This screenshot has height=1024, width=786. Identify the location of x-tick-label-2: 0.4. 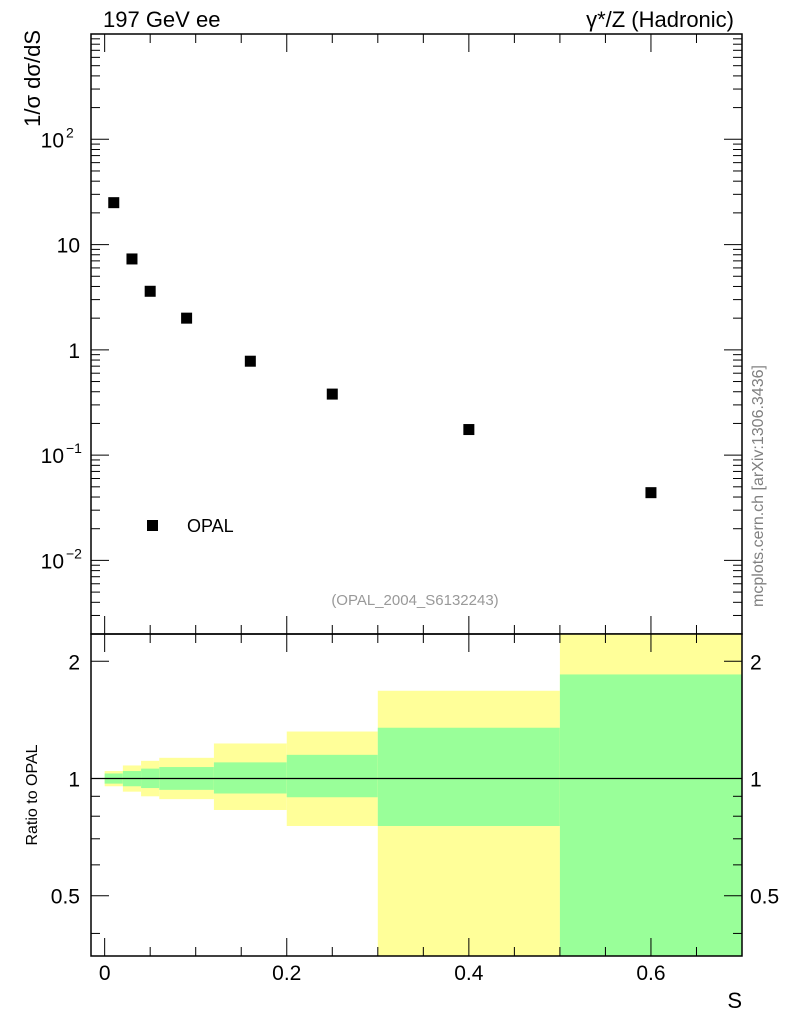
(469, 973).